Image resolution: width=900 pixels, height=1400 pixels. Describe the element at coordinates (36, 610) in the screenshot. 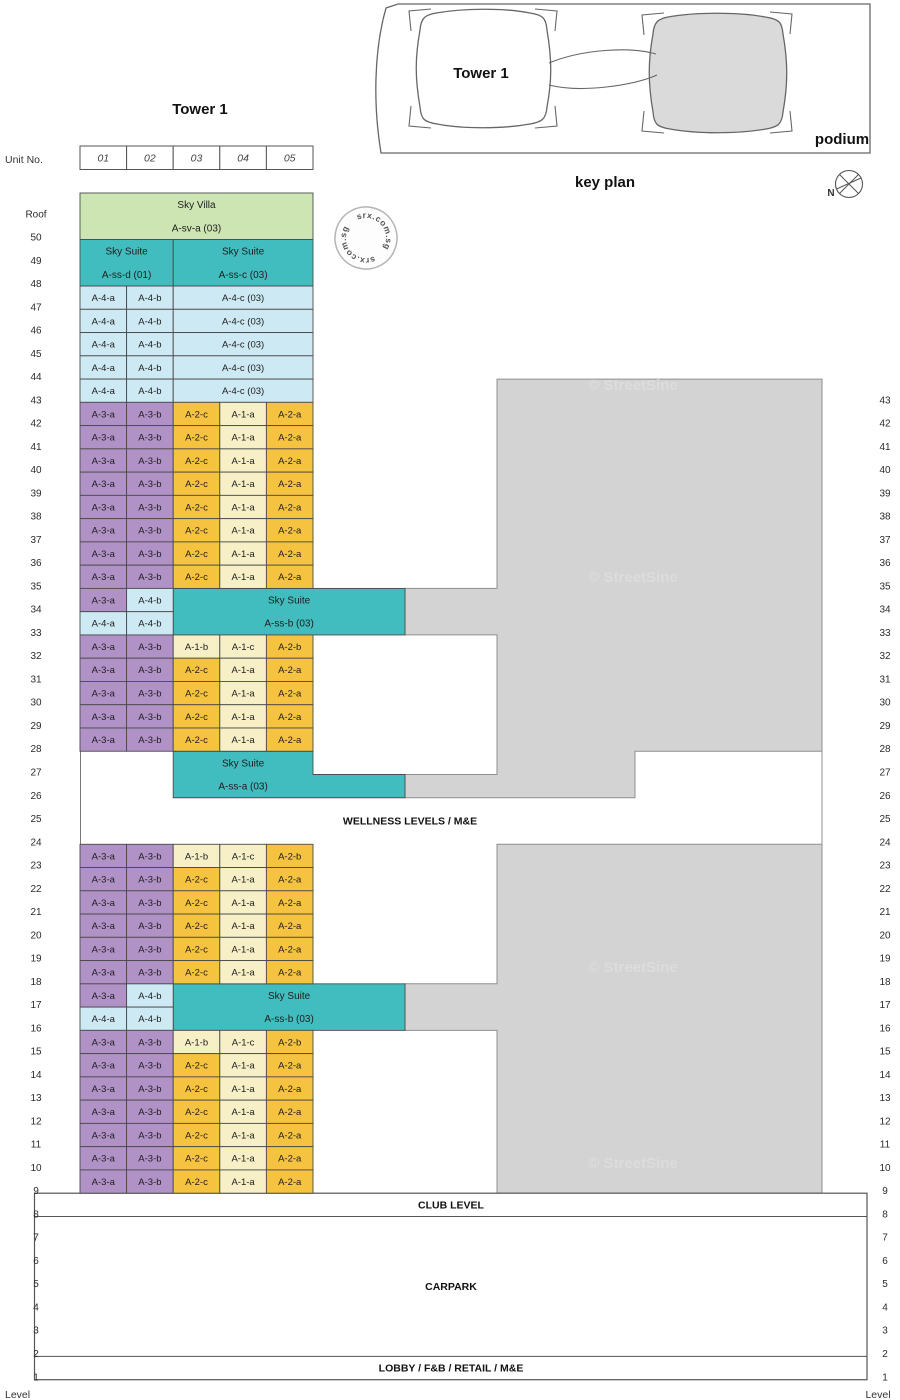

I see `level-number-left: 34` at that location.